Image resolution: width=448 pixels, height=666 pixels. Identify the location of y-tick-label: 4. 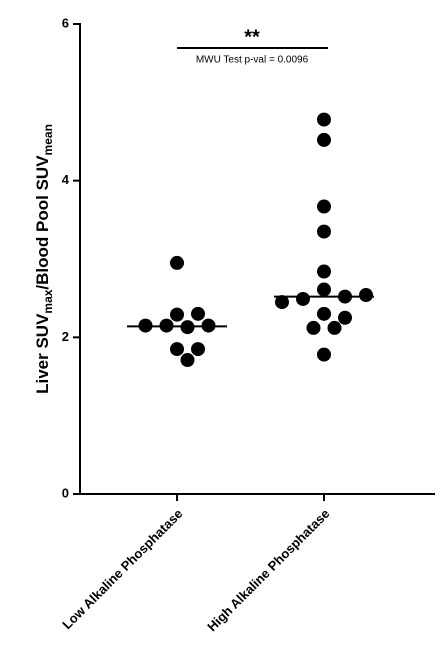
(66, 179).